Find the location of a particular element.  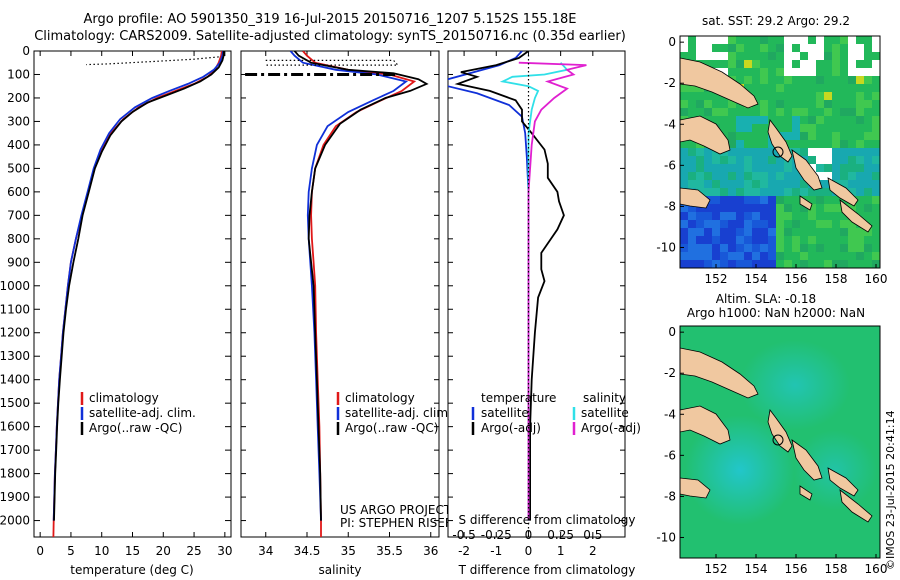

project-credit-2: PI: STEPHEN RISER is located at coordinates (396, 523).